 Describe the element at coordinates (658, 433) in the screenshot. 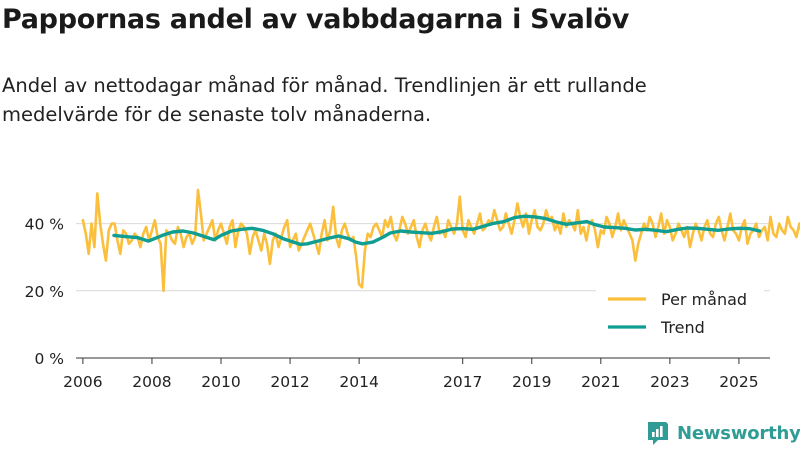

I see `newsworthy-logo-icon` at that location.